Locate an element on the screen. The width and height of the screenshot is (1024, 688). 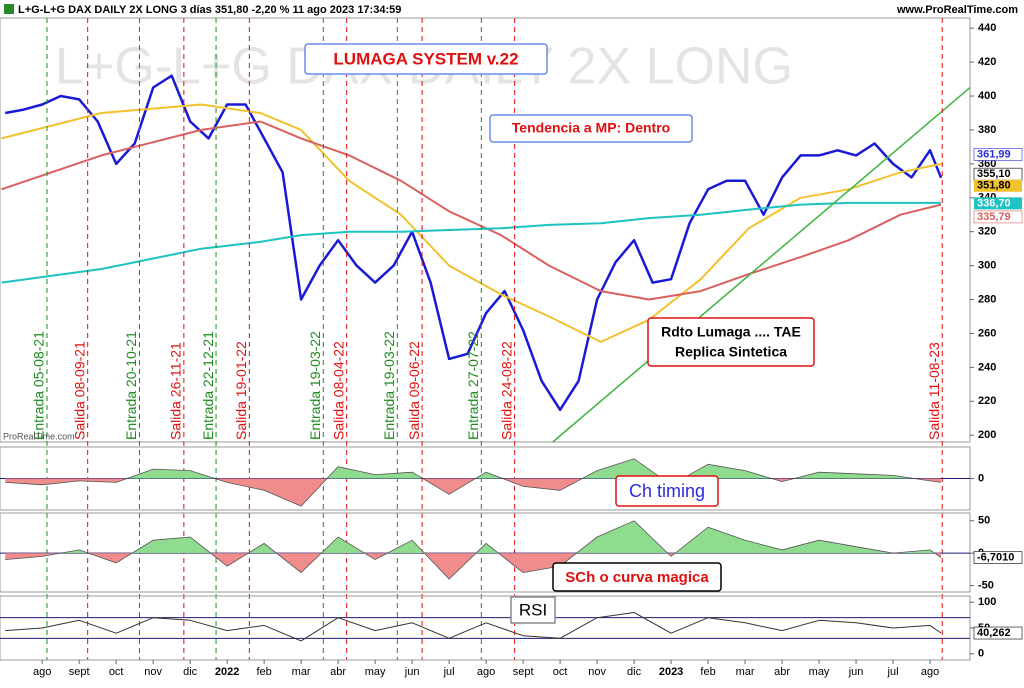
price-marker-label: 40,262 is located at coordinates (994, 633).